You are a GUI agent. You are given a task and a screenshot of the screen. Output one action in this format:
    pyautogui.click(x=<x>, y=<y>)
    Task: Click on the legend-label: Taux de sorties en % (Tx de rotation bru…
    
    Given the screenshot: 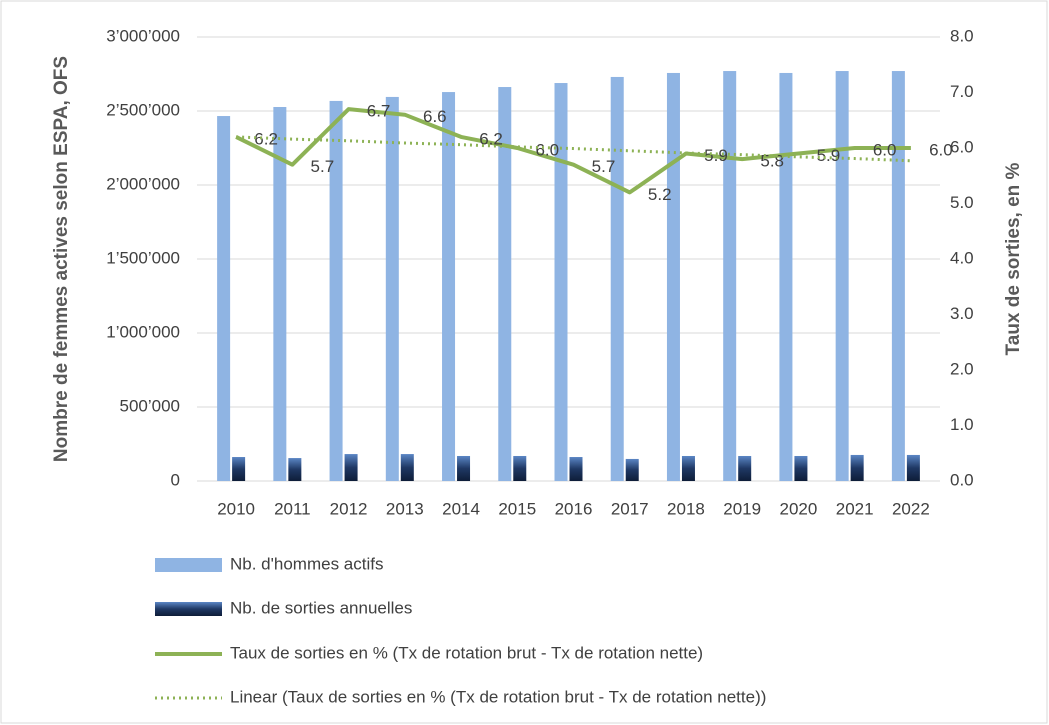 What is the action you would take?
    pyautogui.click(x=466, y=652)
    